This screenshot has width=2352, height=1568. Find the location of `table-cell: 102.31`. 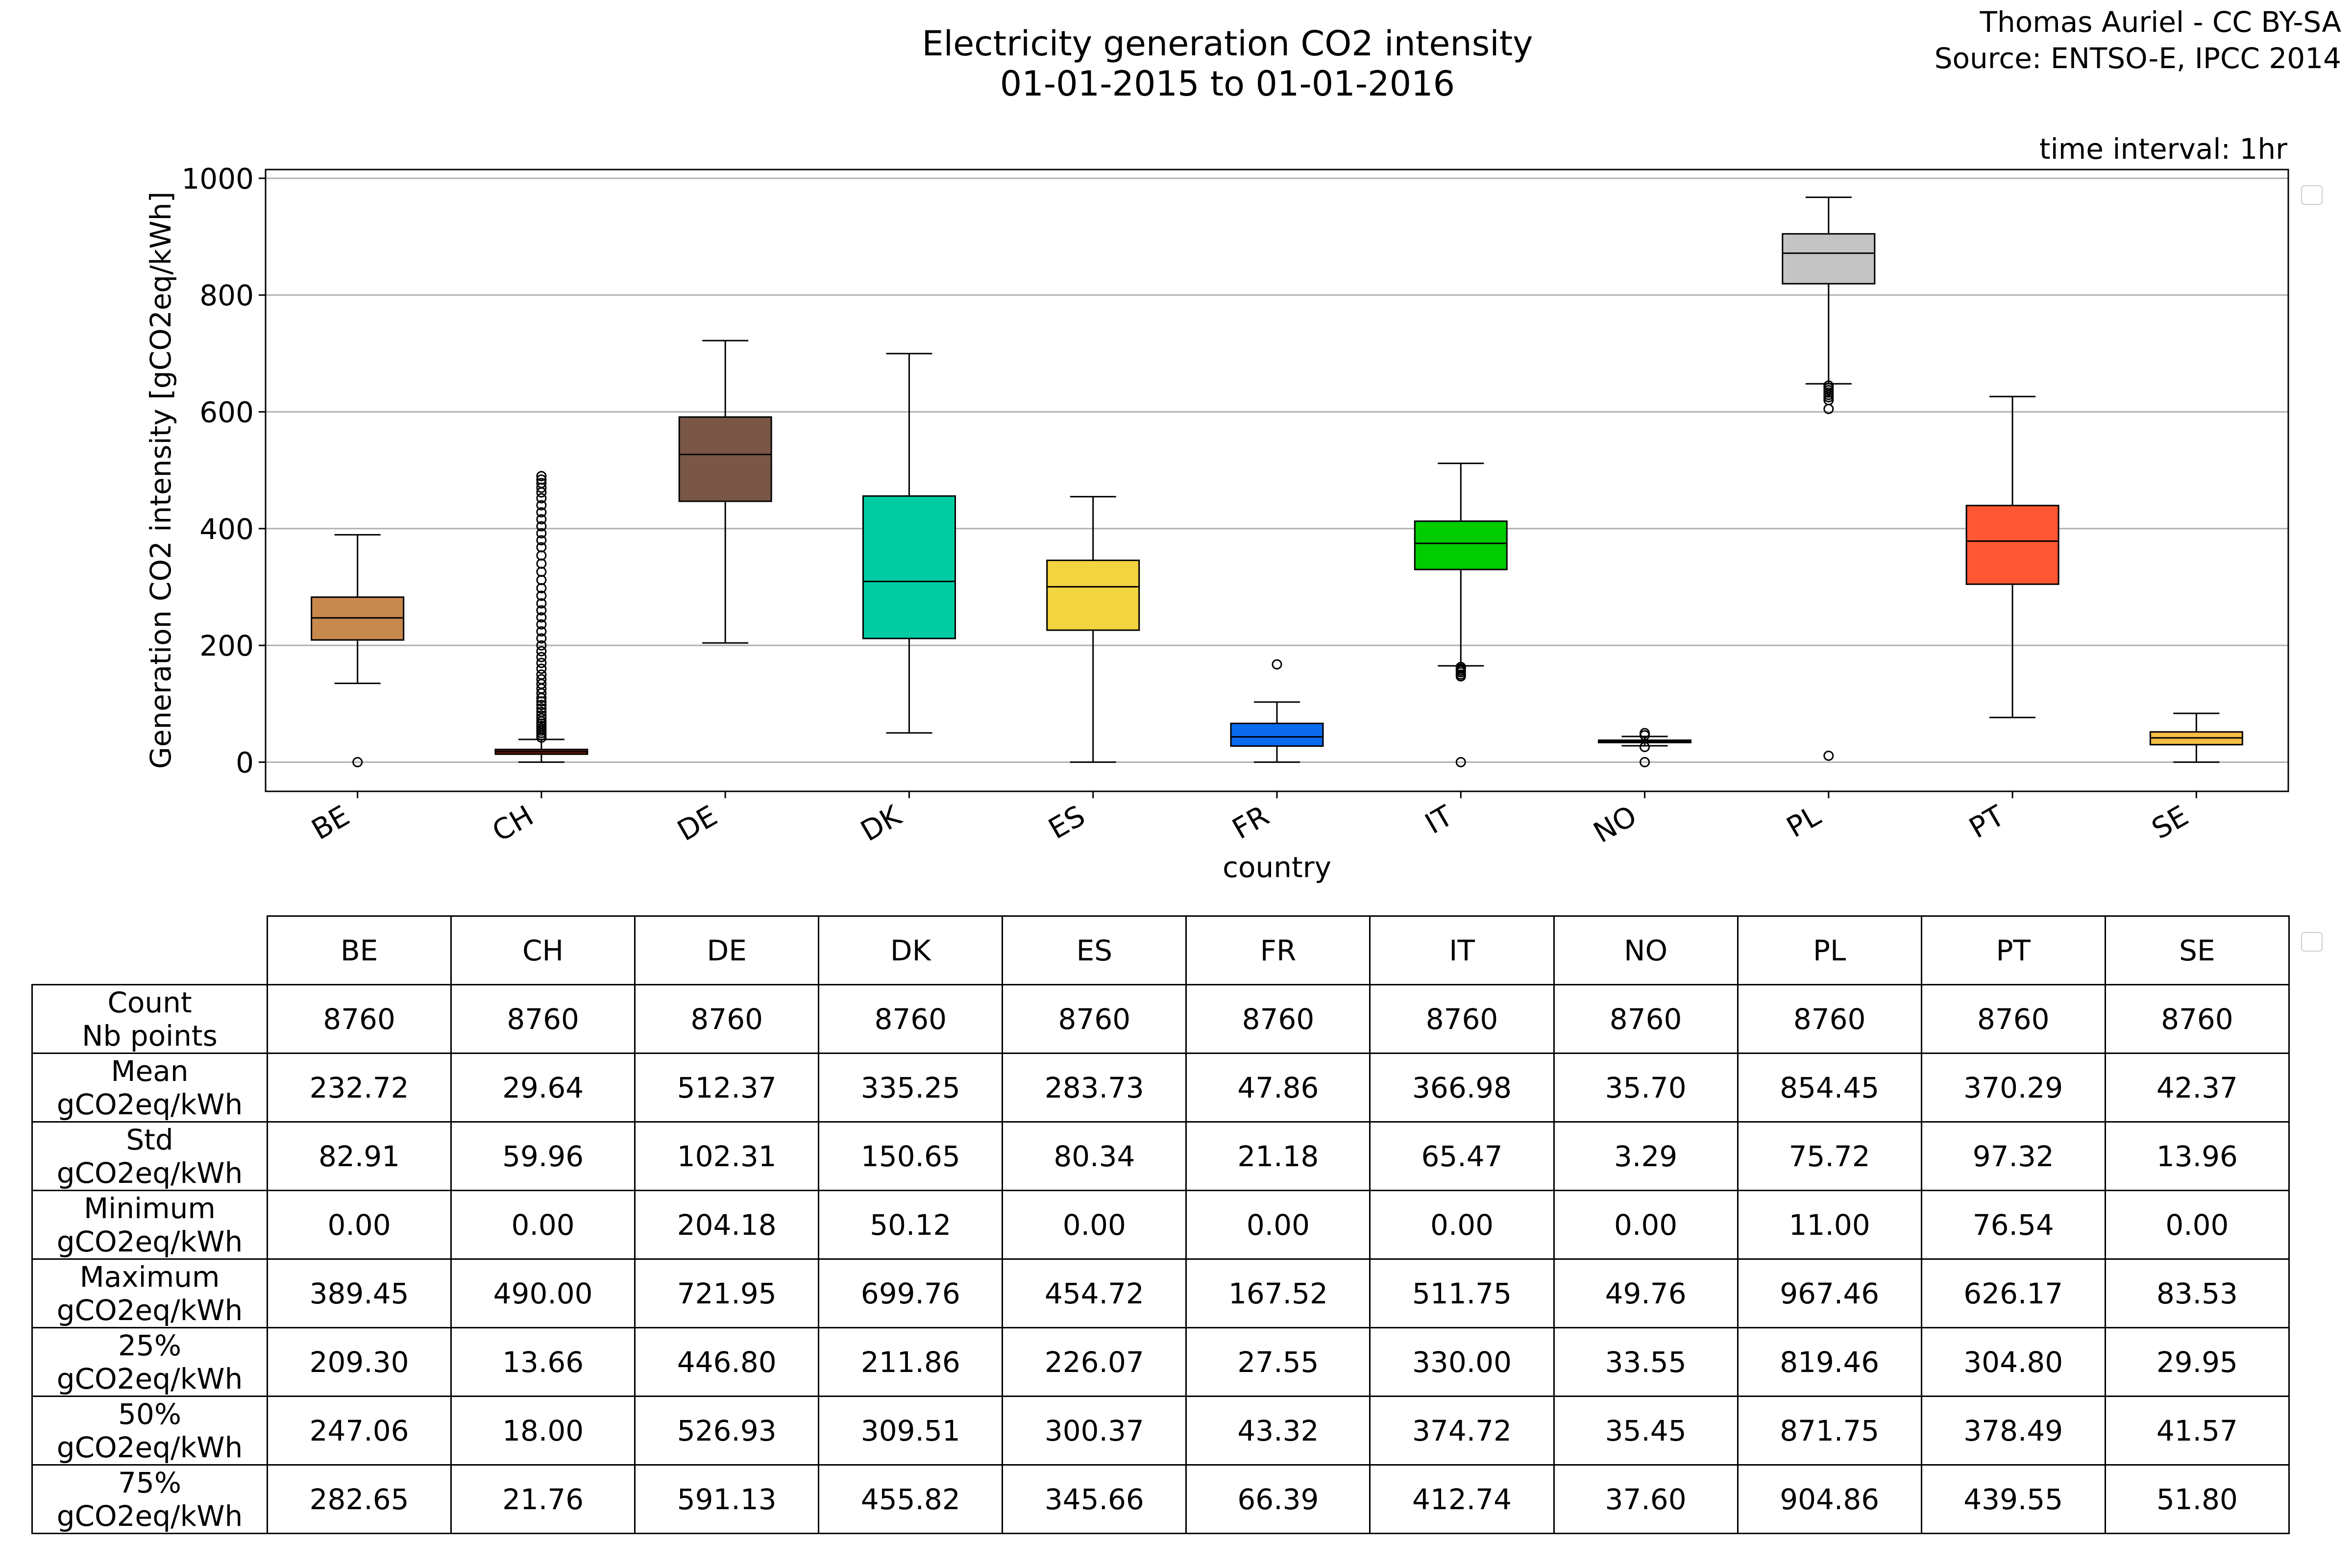

table-cell: 102.31 is located at coordinates (727, 1156).